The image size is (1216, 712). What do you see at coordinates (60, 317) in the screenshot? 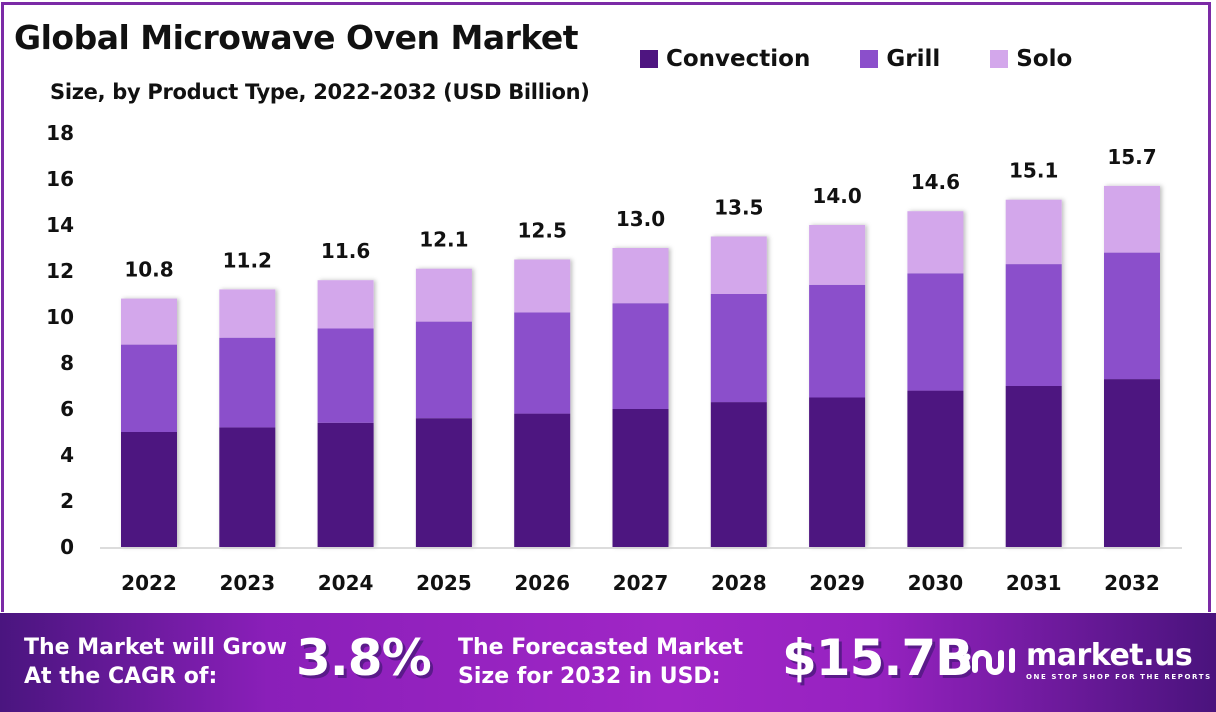
I see `y-tick-label: 10` at bounding box center [60, 317].